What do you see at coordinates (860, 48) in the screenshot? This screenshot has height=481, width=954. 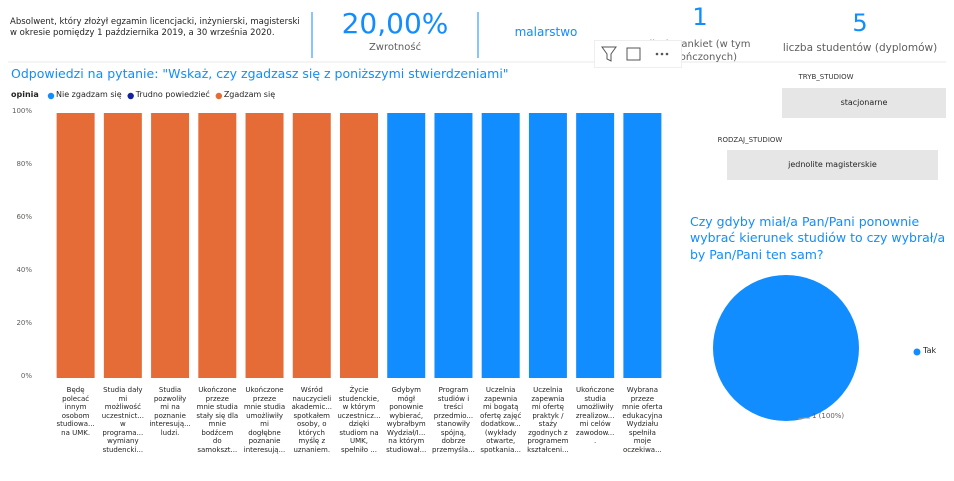 I see `kpi-label: liczba studentów (dyplomów)` at bounding box center [860, 48].